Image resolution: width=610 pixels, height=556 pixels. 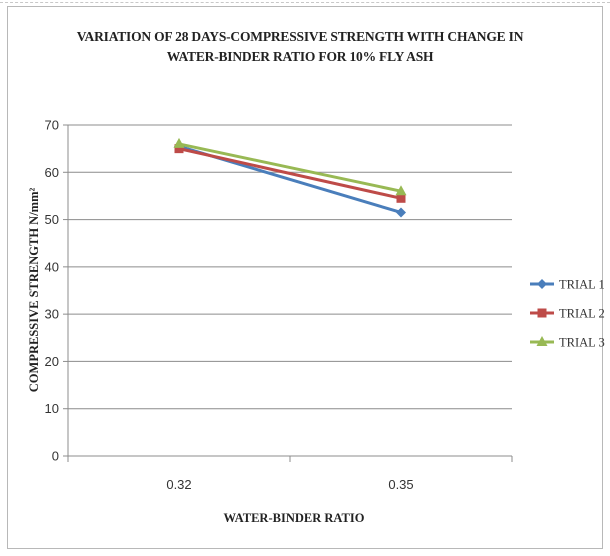 What do you see at coordinates (300, 56) in the screenshot?
I see `chart-title-line-2: WATER-BINDER RATIO FOR 10% FLY ASH` at bounding box center [300, 56].